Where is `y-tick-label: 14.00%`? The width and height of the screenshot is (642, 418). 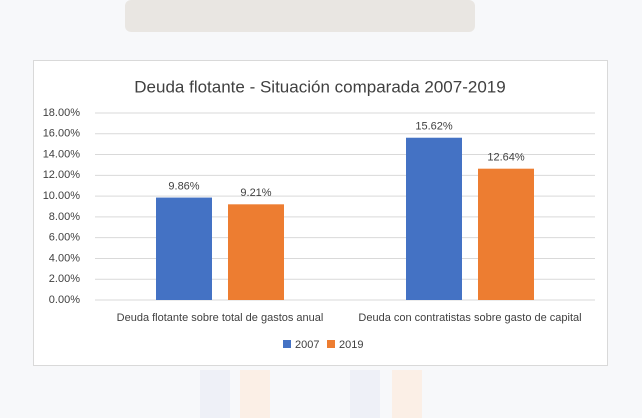
y-tick-label: 14.00% is located at coordinates (62, 154).